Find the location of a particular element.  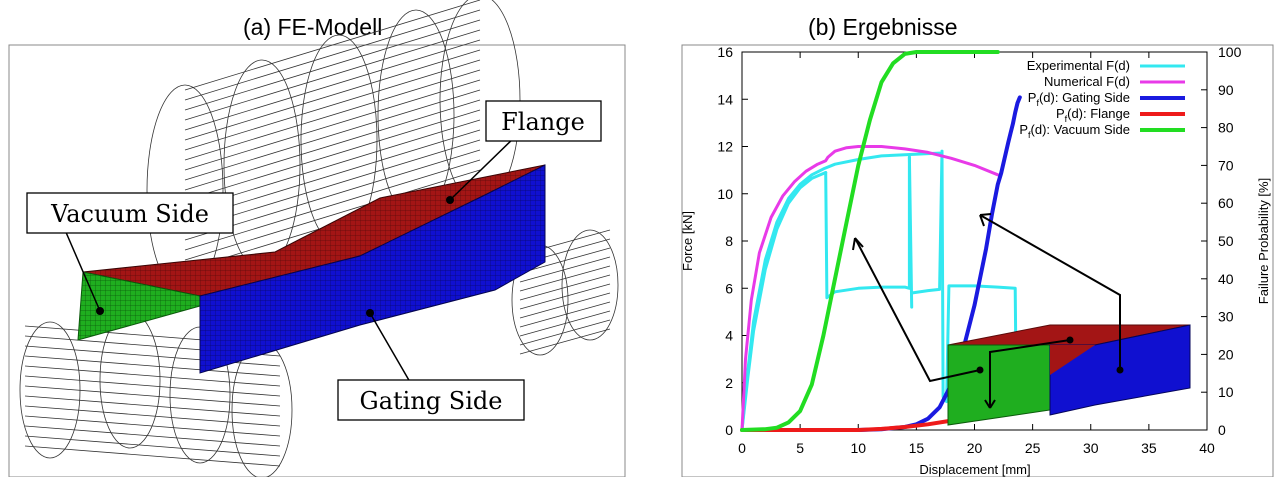

panel-a-title: (a) FE-Modell is located at coordinates (313, 27).